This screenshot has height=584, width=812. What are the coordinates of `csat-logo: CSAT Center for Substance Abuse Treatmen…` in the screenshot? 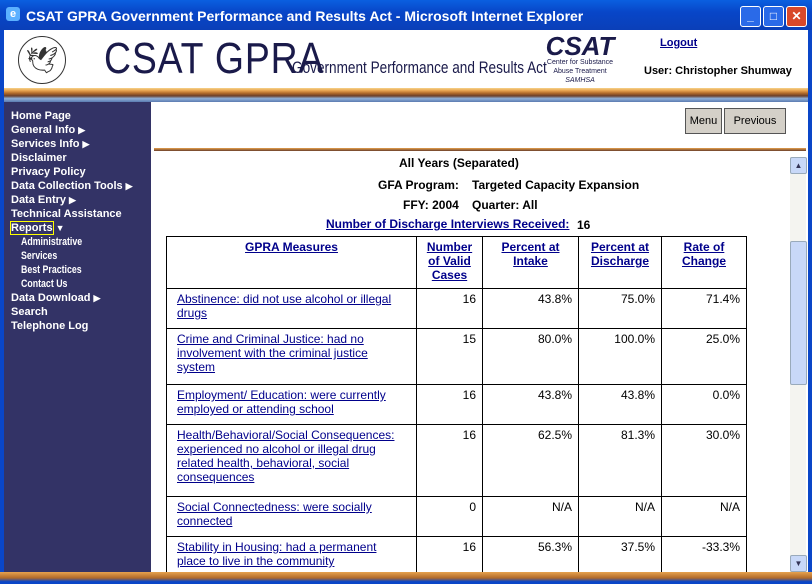 It's located at (580, 59).